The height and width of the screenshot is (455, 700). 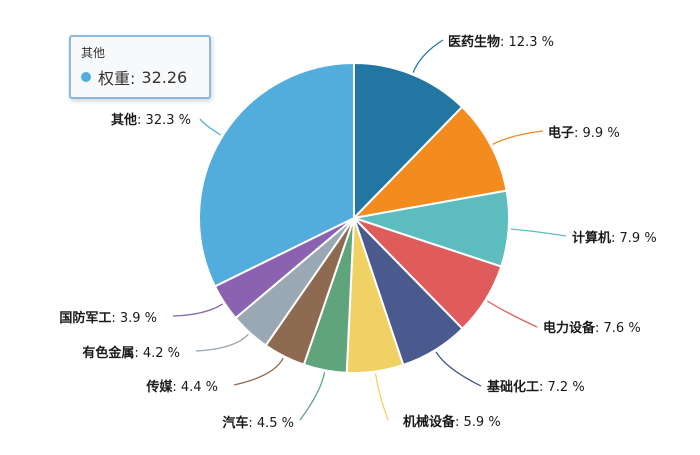 I want to click on slice-label: 医药生物: 12.3 %, so click(x=501, y=42).